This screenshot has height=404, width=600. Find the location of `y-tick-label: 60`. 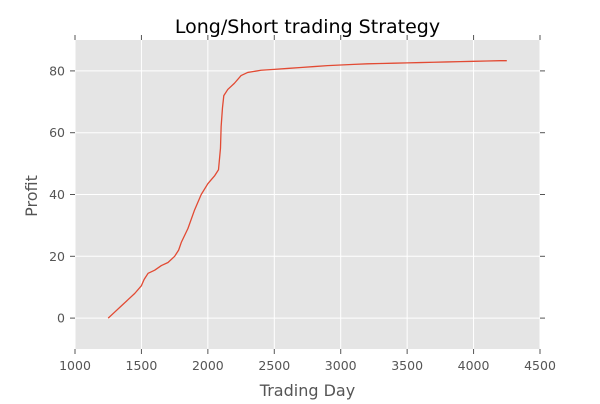

y-tick-label: 60 is located at coordinates (57, 132).